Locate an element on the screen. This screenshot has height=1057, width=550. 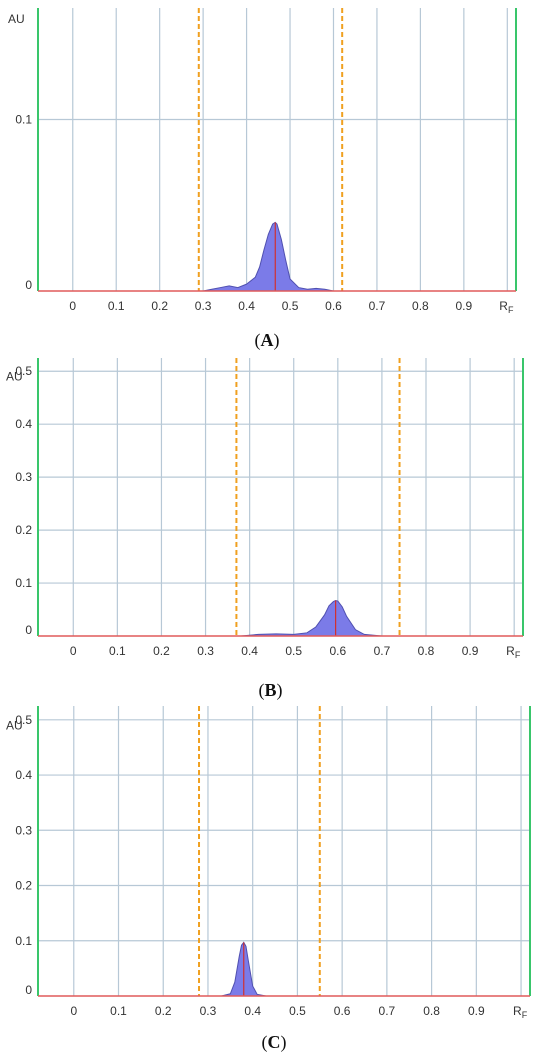
panel-label-letter: B is located at coordinates (270, 690).